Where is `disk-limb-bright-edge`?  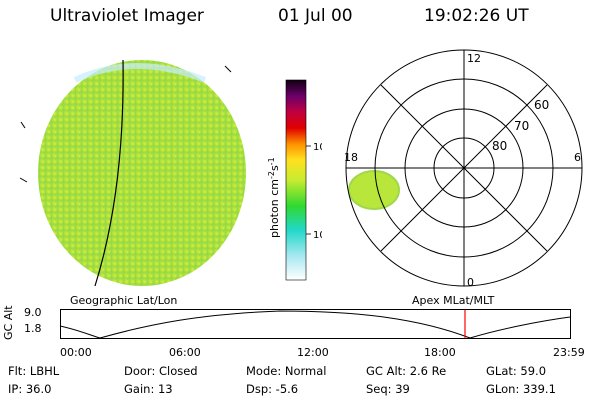 disk-limb-bright-edge is located at coordinates (140, 73).